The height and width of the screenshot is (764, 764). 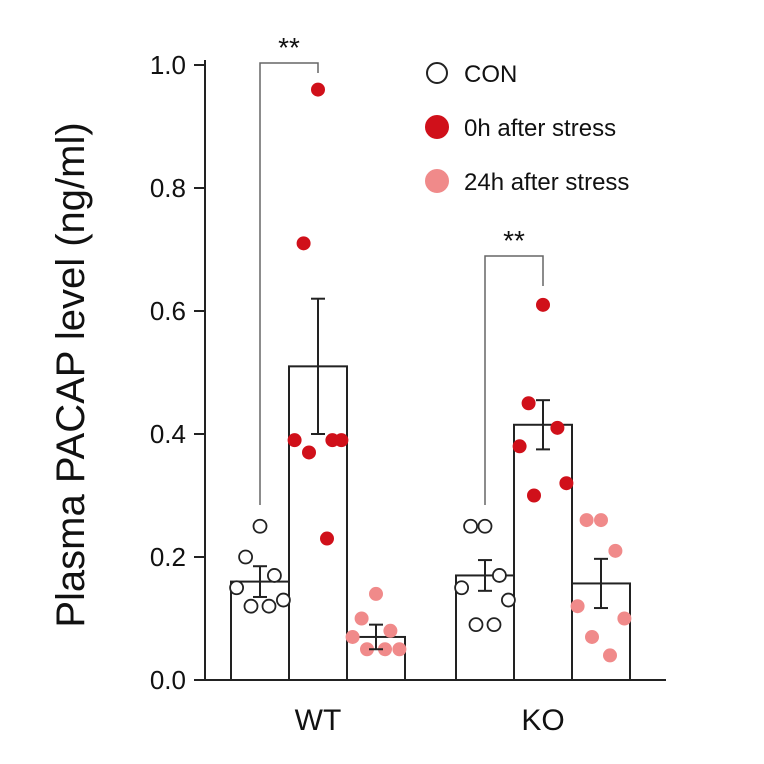 I want to click on y-tick-label: 0.0, so click(x=168, y=680).